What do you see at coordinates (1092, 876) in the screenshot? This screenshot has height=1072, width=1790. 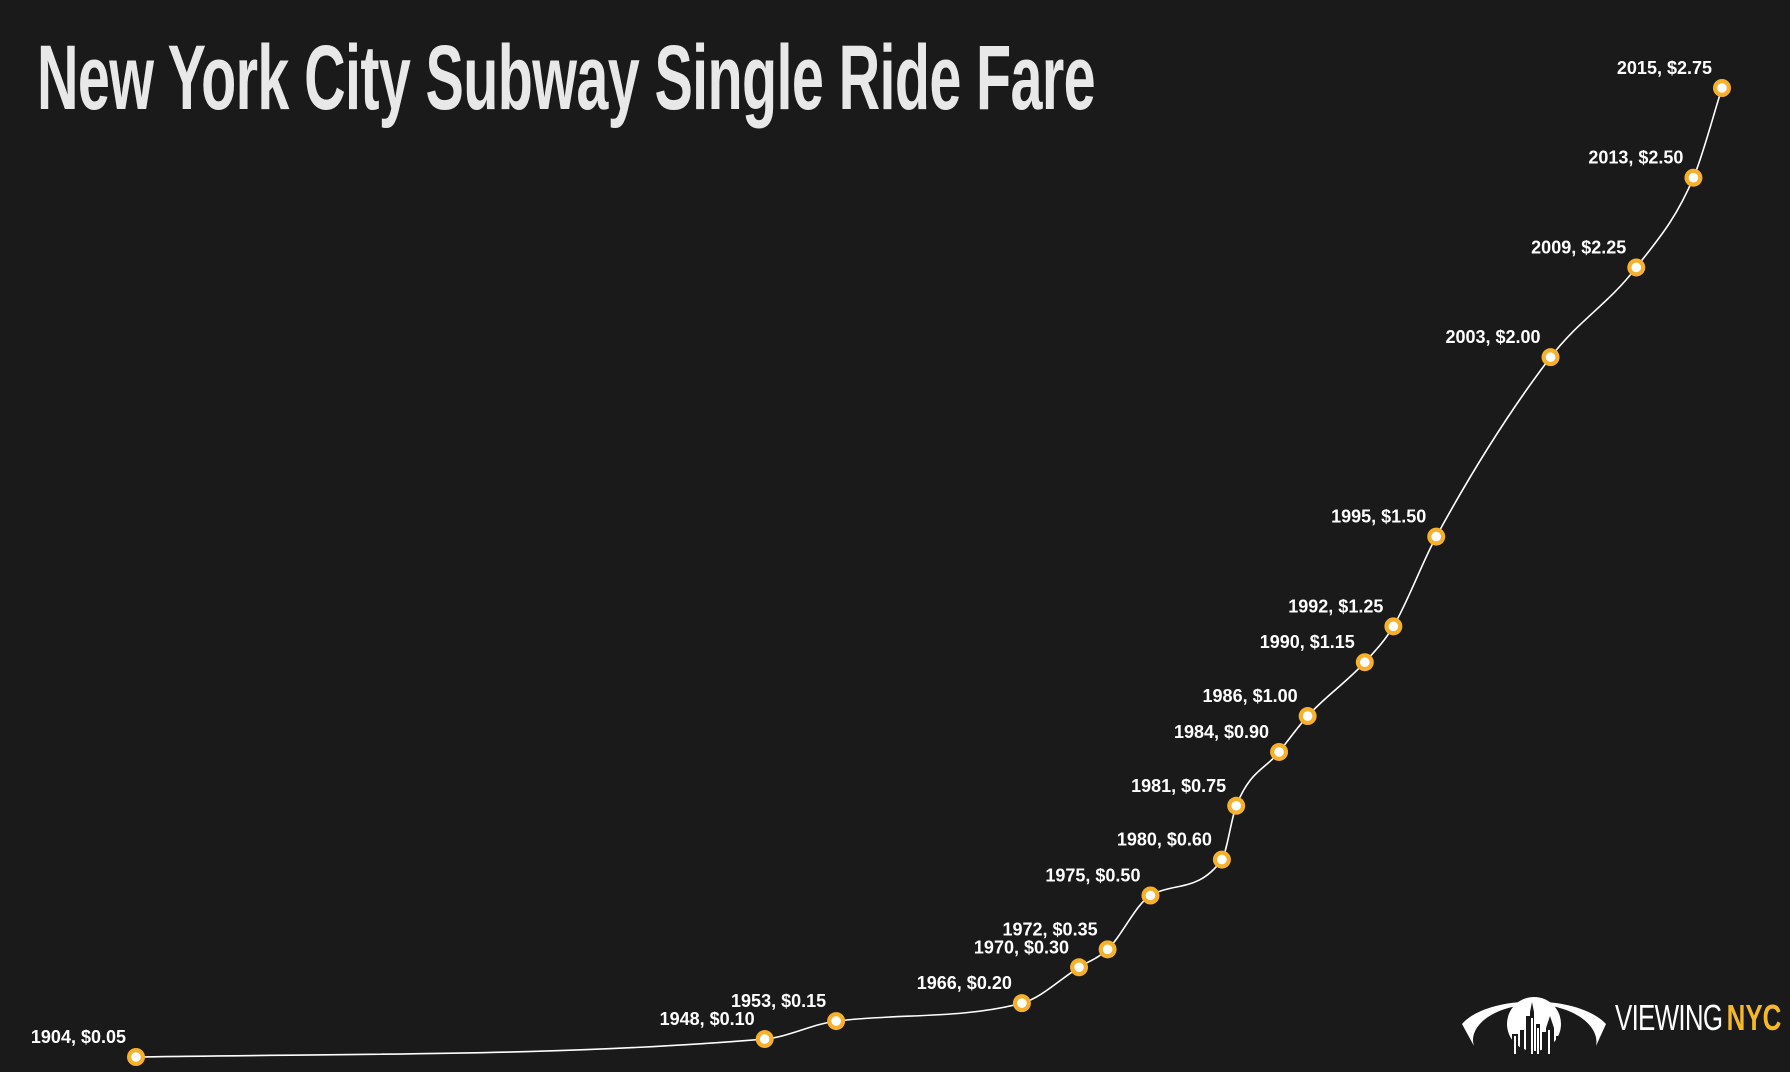 I see `data-point-label: 1975, $0.50` at bounding box center [1092, 876].